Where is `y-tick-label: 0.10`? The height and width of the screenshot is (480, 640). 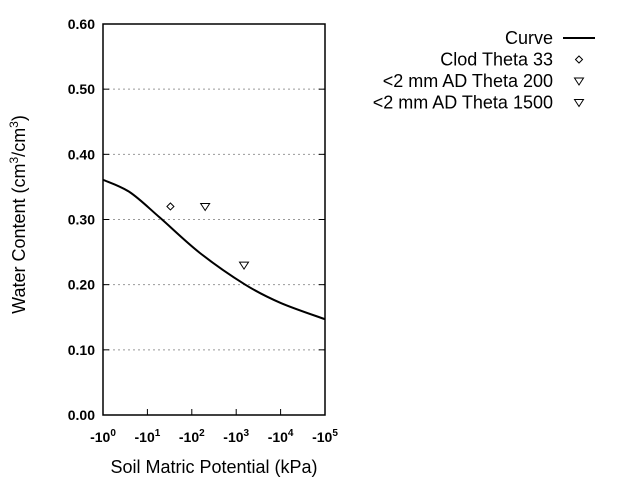 y-tick-label: 0.10 is located at coordinates (81, 350).